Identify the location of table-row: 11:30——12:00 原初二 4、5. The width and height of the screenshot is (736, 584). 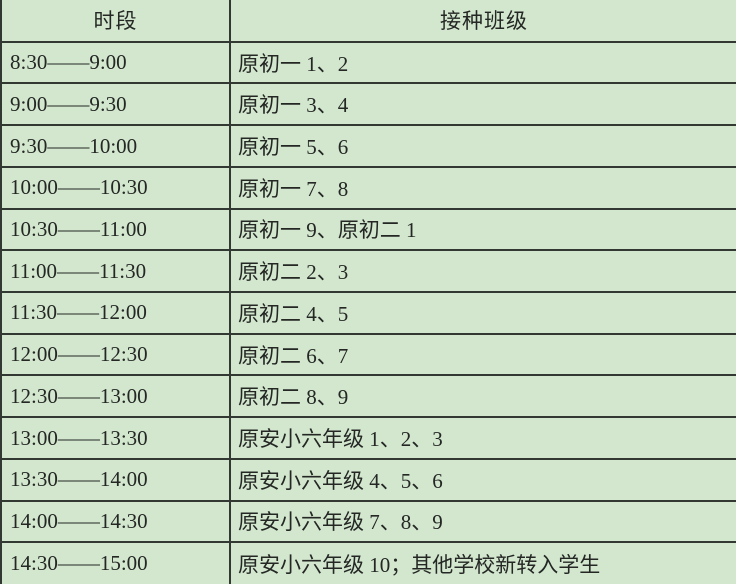
(368, 313).